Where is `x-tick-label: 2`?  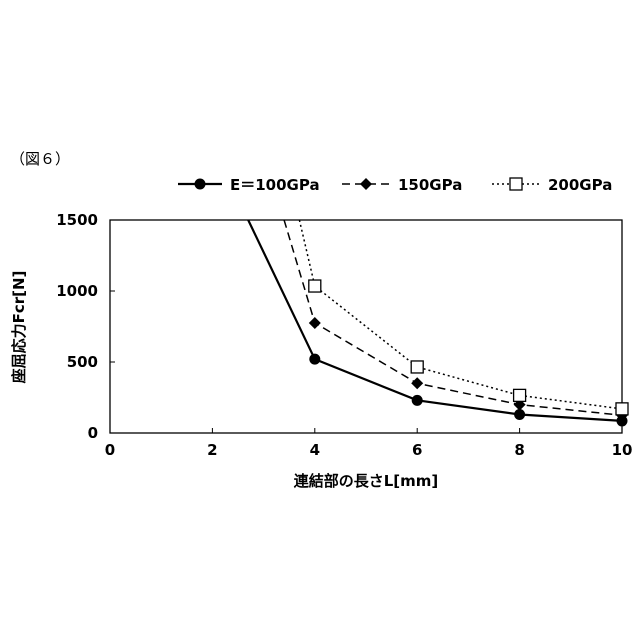 x-tick-label: 2 is located at coordinates (212, 450).